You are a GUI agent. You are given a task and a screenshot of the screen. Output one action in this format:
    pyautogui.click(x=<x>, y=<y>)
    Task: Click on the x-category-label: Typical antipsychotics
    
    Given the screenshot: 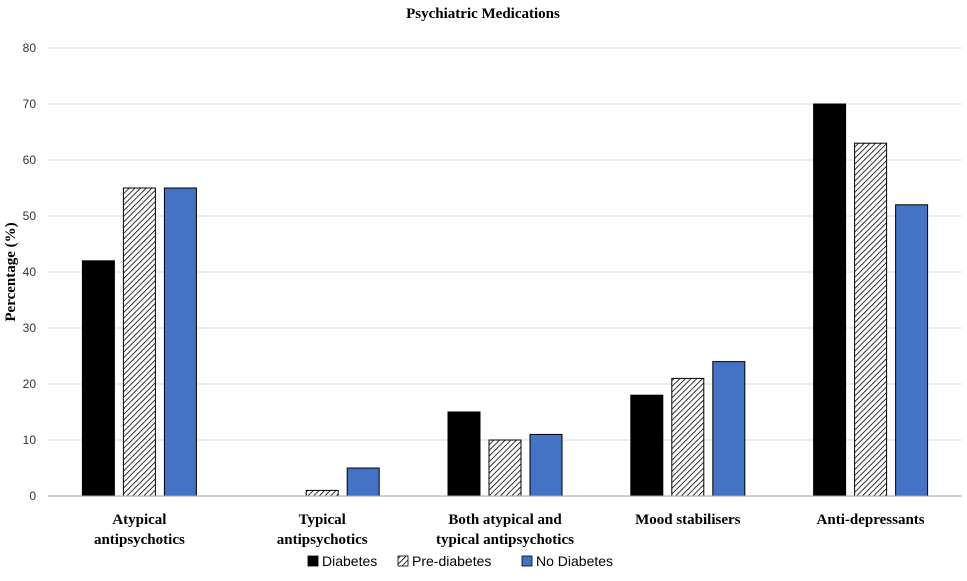 What is the action you would take?
    pyautogui.click(x=322, y=530)
    